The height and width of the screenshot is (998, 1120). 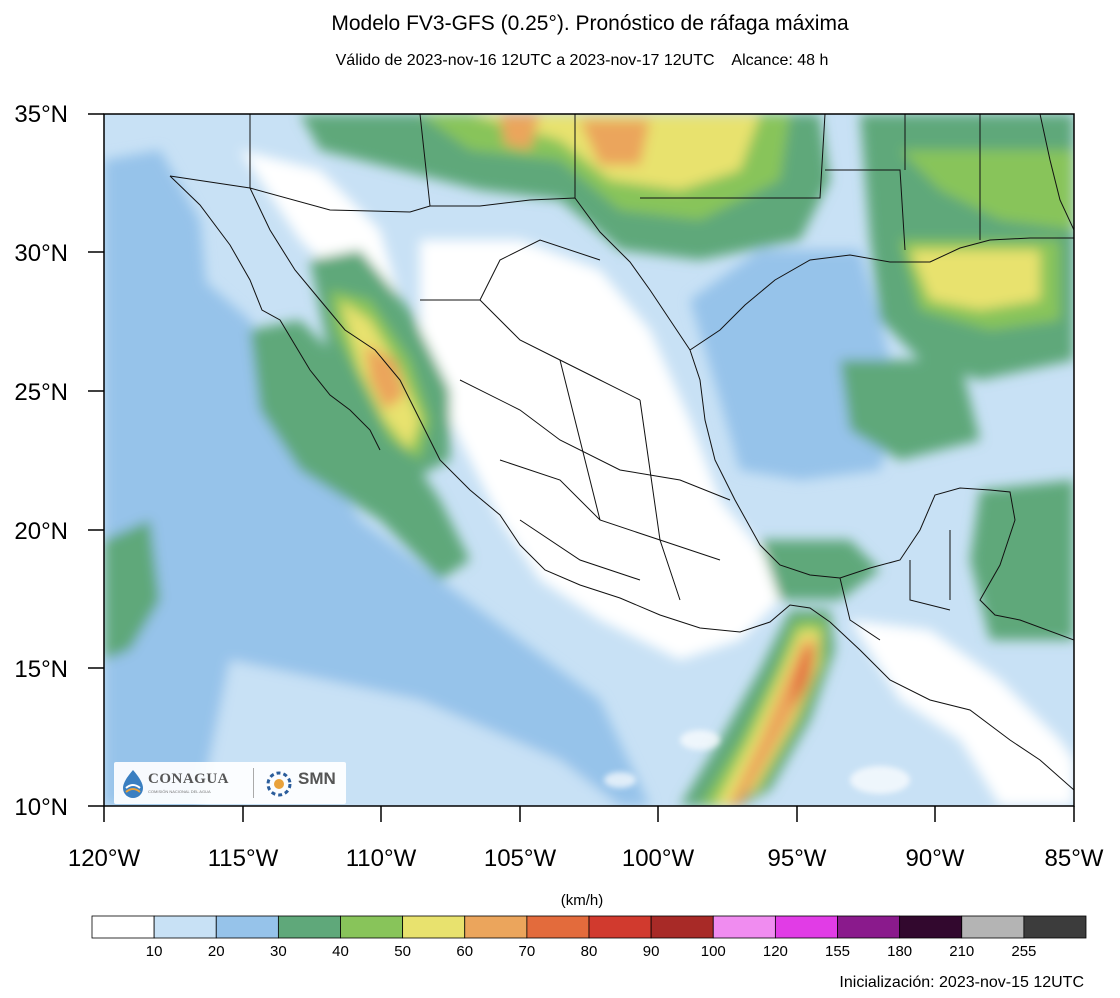 What do you see at coordinates (41, 392) in the screenshot?
I see `lat-label: 25°N` at bounding box center [41, 392].